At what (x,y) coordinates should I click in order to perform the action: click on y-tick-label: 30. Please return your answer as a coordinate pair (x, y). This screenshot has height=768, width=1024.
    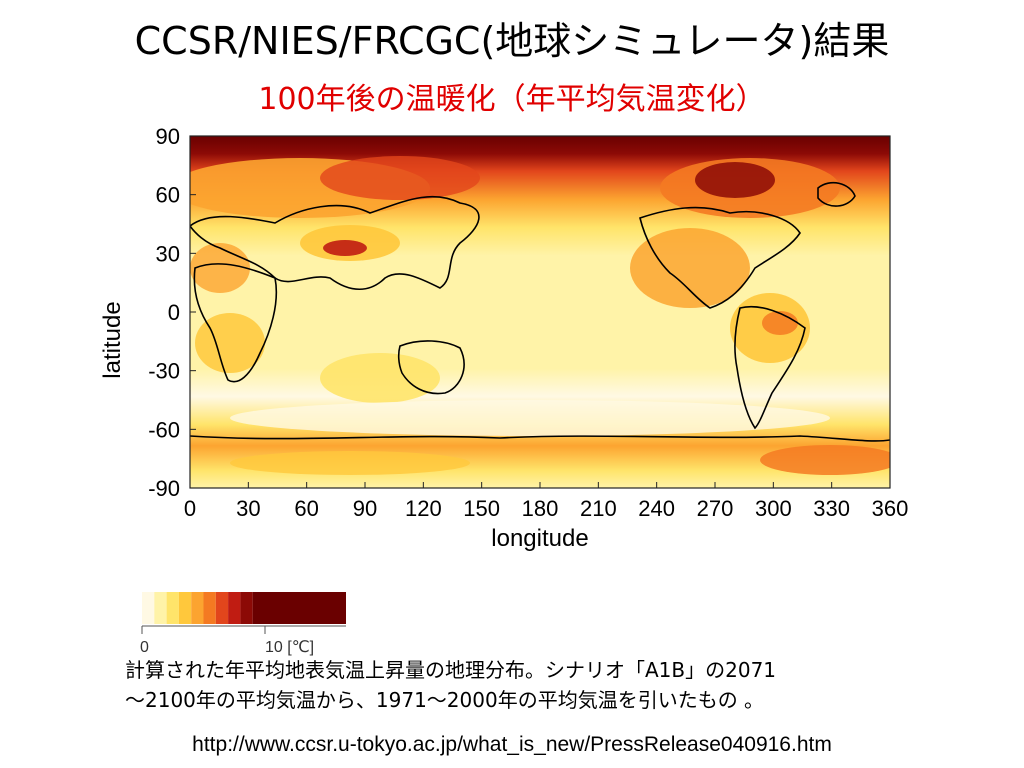
    Looking at the image, I should click on (168, 253).